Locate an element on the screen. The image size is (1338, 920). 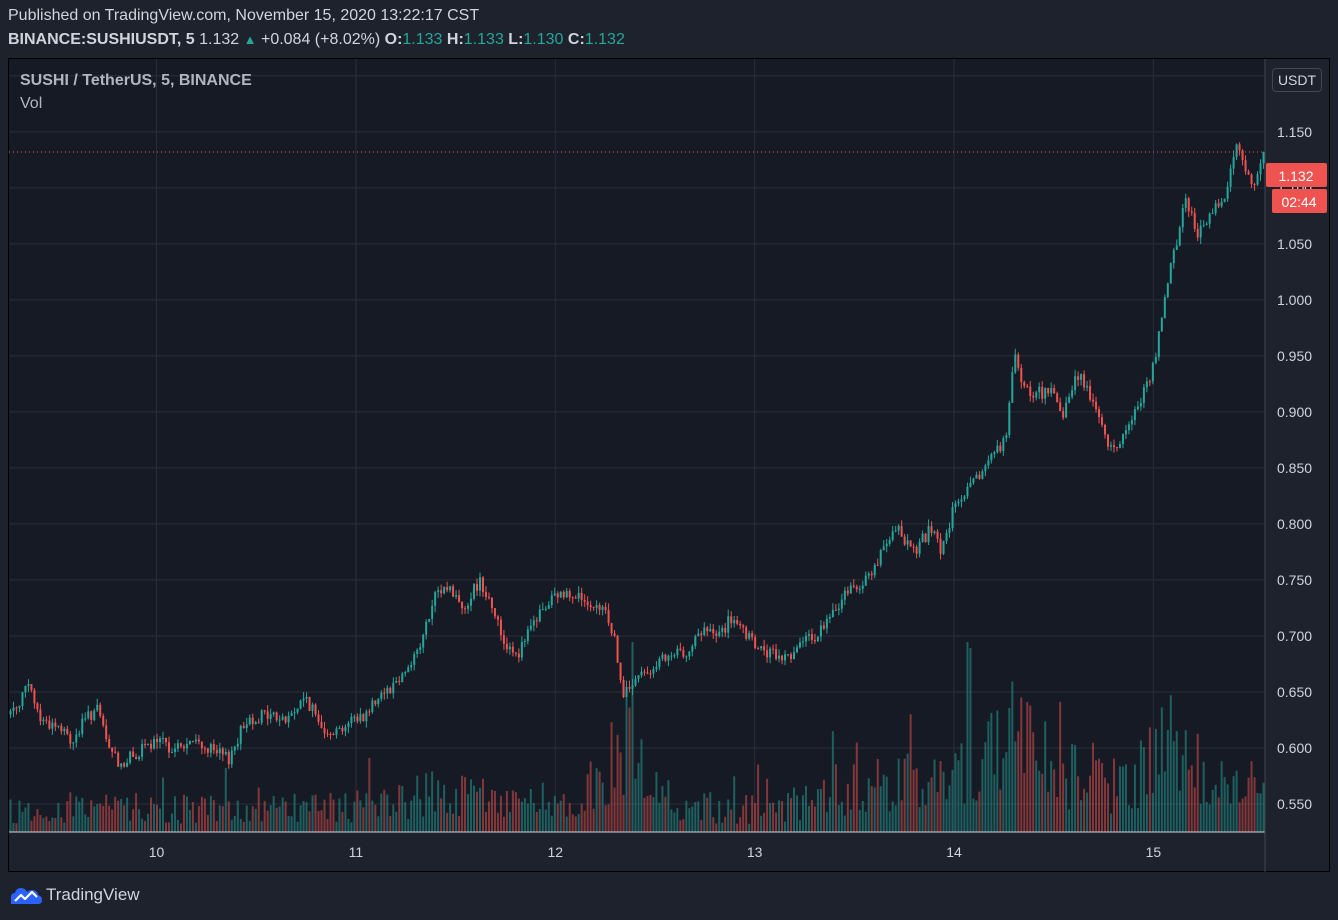
y-tick-label: 1.150 is located at coordinates (1294, 132).